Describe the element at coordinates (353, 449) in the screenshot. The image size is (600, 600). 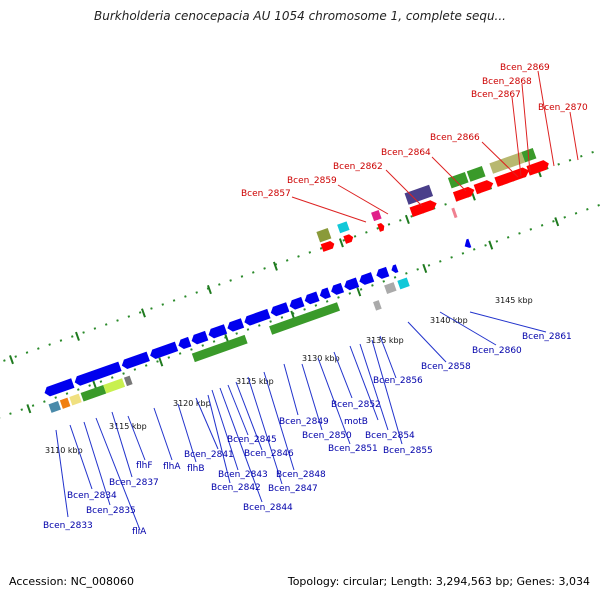
I see `gene-label-lower: Bcen_2851` at that location.